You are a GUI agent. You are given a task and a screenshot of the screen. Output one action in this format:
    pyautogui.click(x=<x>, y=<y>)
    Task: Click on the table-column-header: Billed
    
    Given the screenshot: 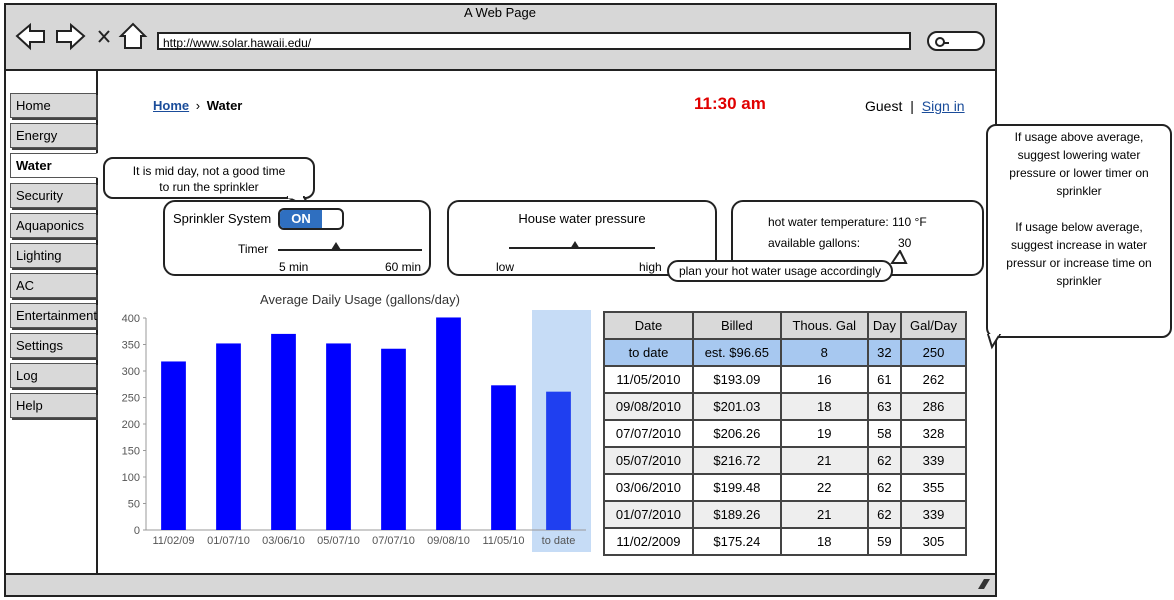 What is the action you would take?
    pyautogui.click(x=736, y=325)
    